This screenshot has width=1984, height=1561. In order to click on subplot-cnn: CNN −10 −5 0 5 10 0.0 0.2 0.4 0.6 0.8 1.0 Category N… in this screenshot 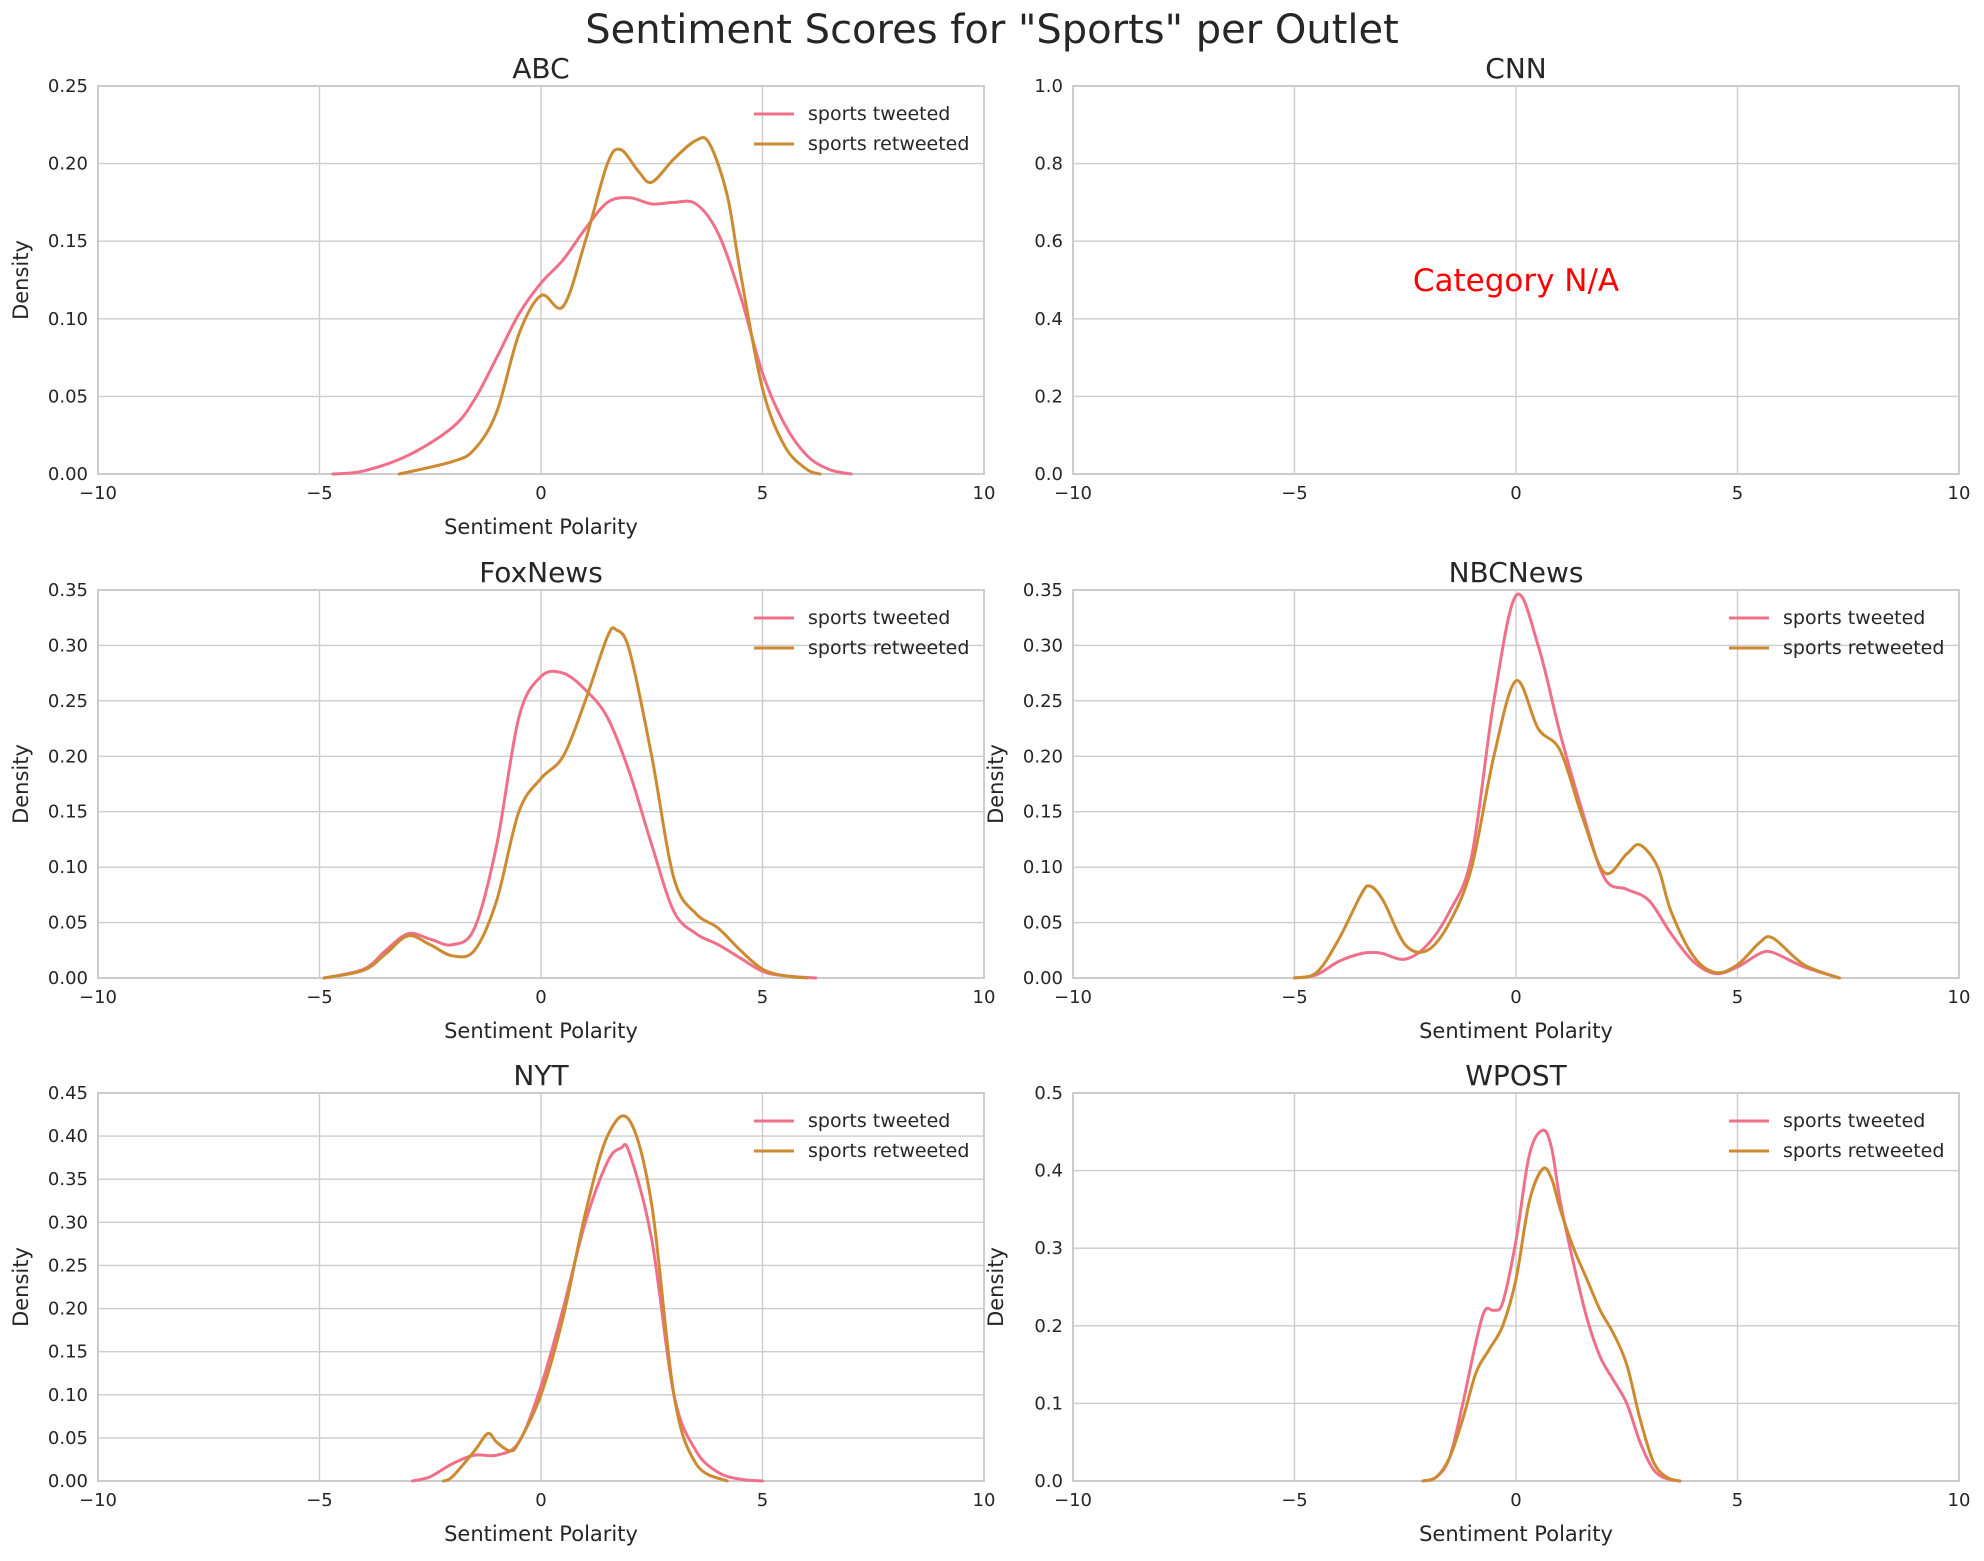, I will do `click(1502, 278)`.